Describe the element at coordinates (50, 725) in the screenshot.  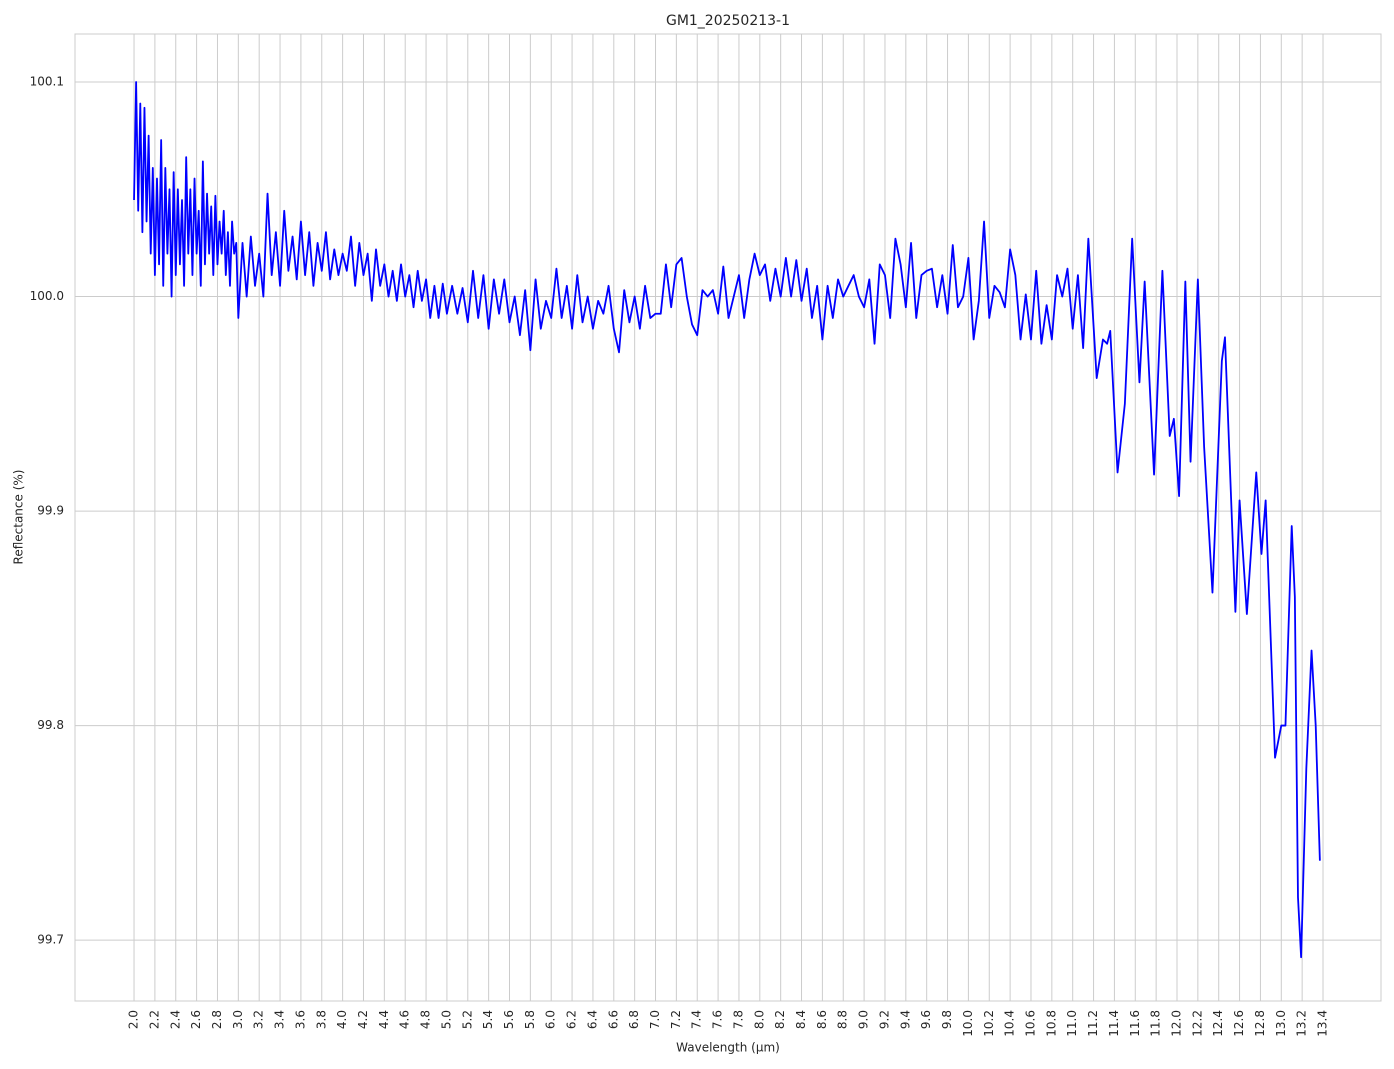
I see `y-tick-label: 99.8` at that location.